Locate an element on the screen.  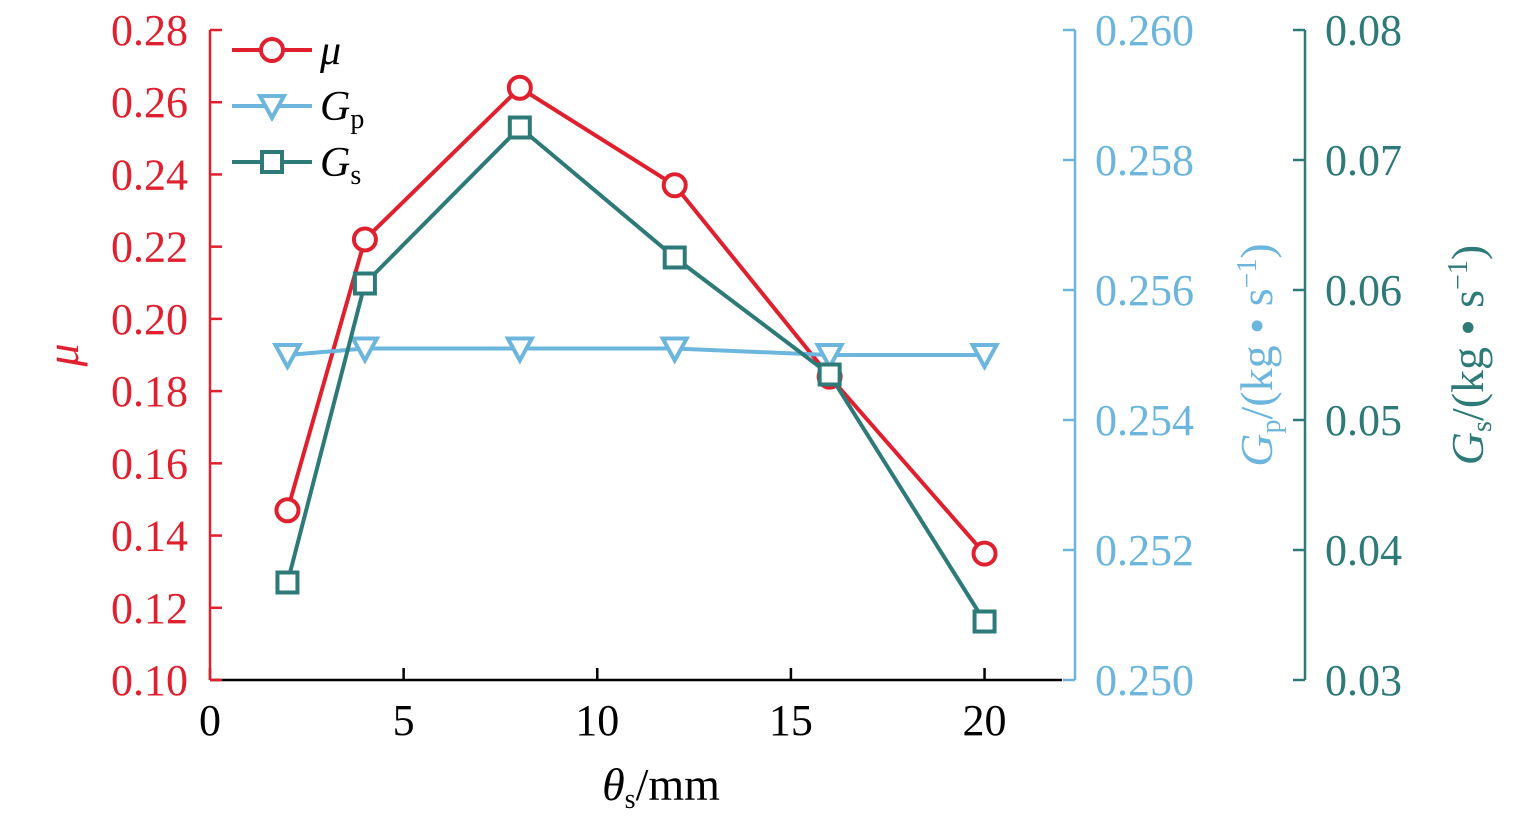
left-tick-label: 0.12 is located at coordinates (149, 608).